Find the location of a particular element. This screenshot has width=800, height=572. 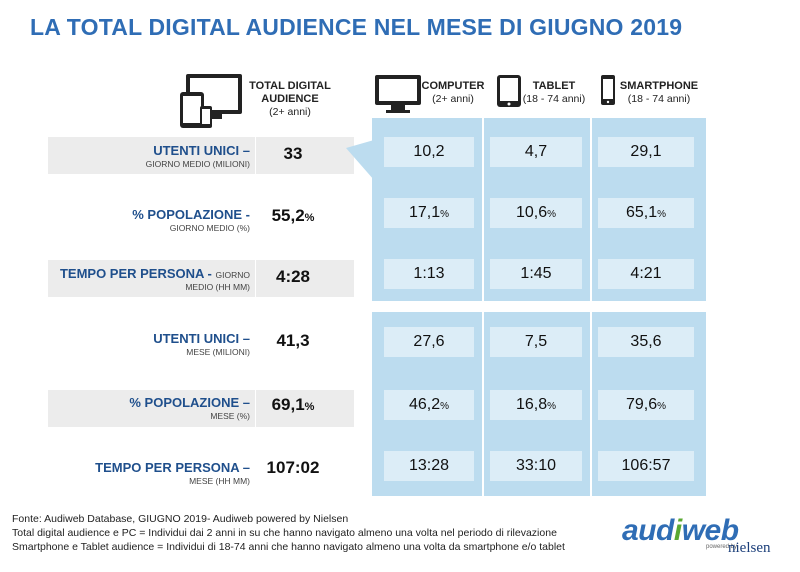

header-tablet: TABLET (18 - 74 anni) is located at coordinates (554, 93).